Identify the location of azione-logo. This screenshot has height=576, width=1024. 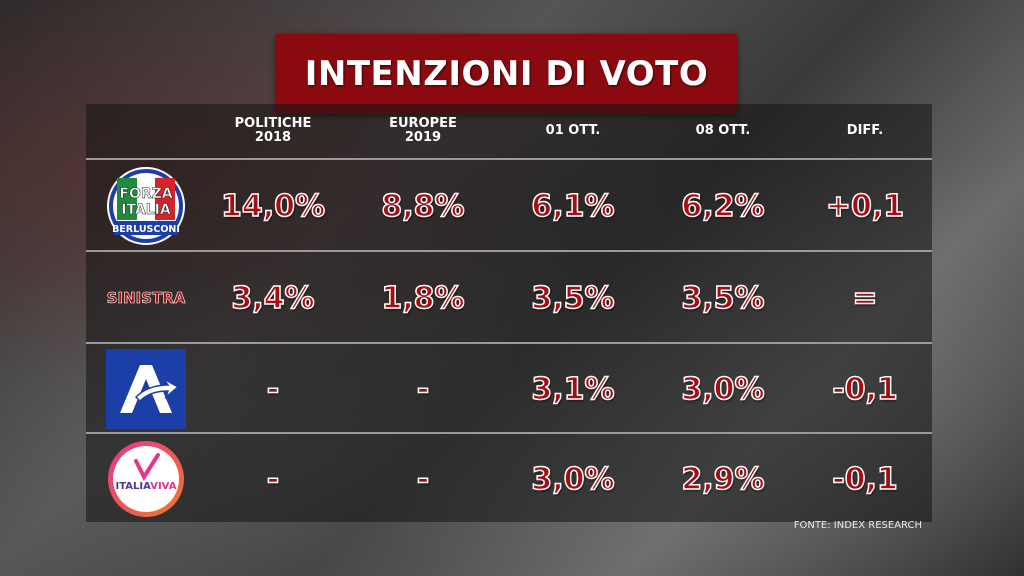
(146, 389).